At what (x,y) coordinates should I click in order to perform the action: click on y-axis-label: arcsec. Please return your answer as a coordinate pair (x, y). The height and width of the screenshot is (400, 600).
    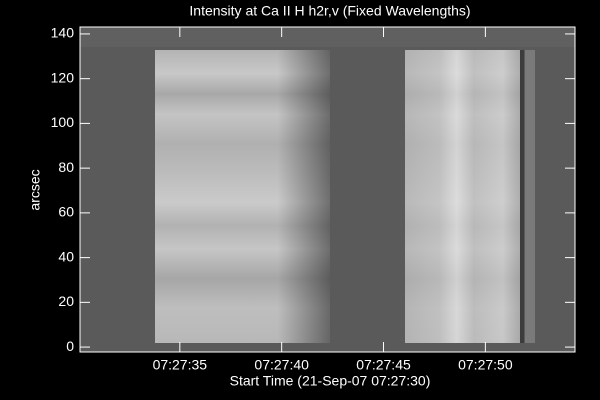
    Looking at the image, I should click on (35, 189).